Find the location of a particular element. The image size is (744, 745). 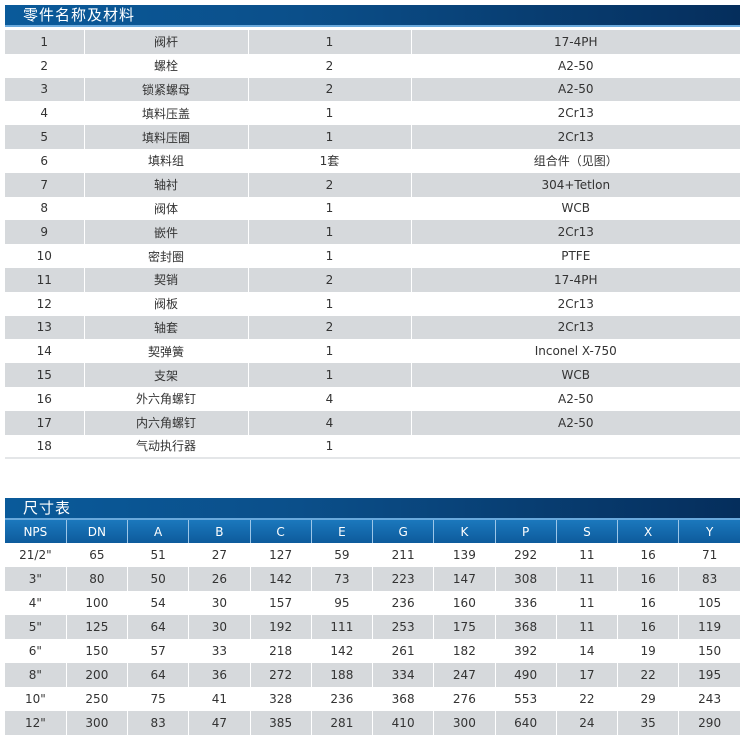

table-row: 12 阀板 1 2Cr13 is located at coordinates (372, 303).